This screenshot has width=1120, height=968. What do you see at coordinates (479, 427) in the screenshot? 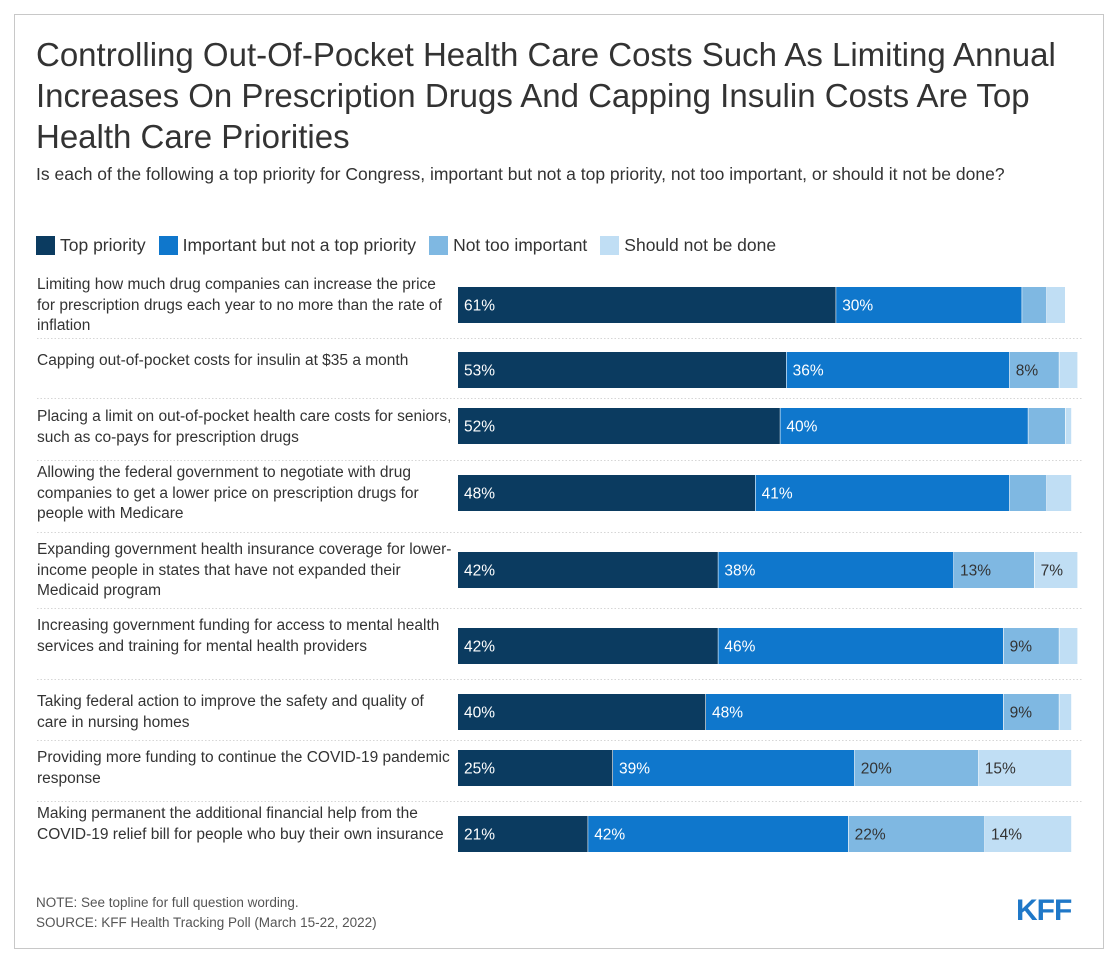
I see `bar-data-label: 52%` at bounding box center [479, 427].